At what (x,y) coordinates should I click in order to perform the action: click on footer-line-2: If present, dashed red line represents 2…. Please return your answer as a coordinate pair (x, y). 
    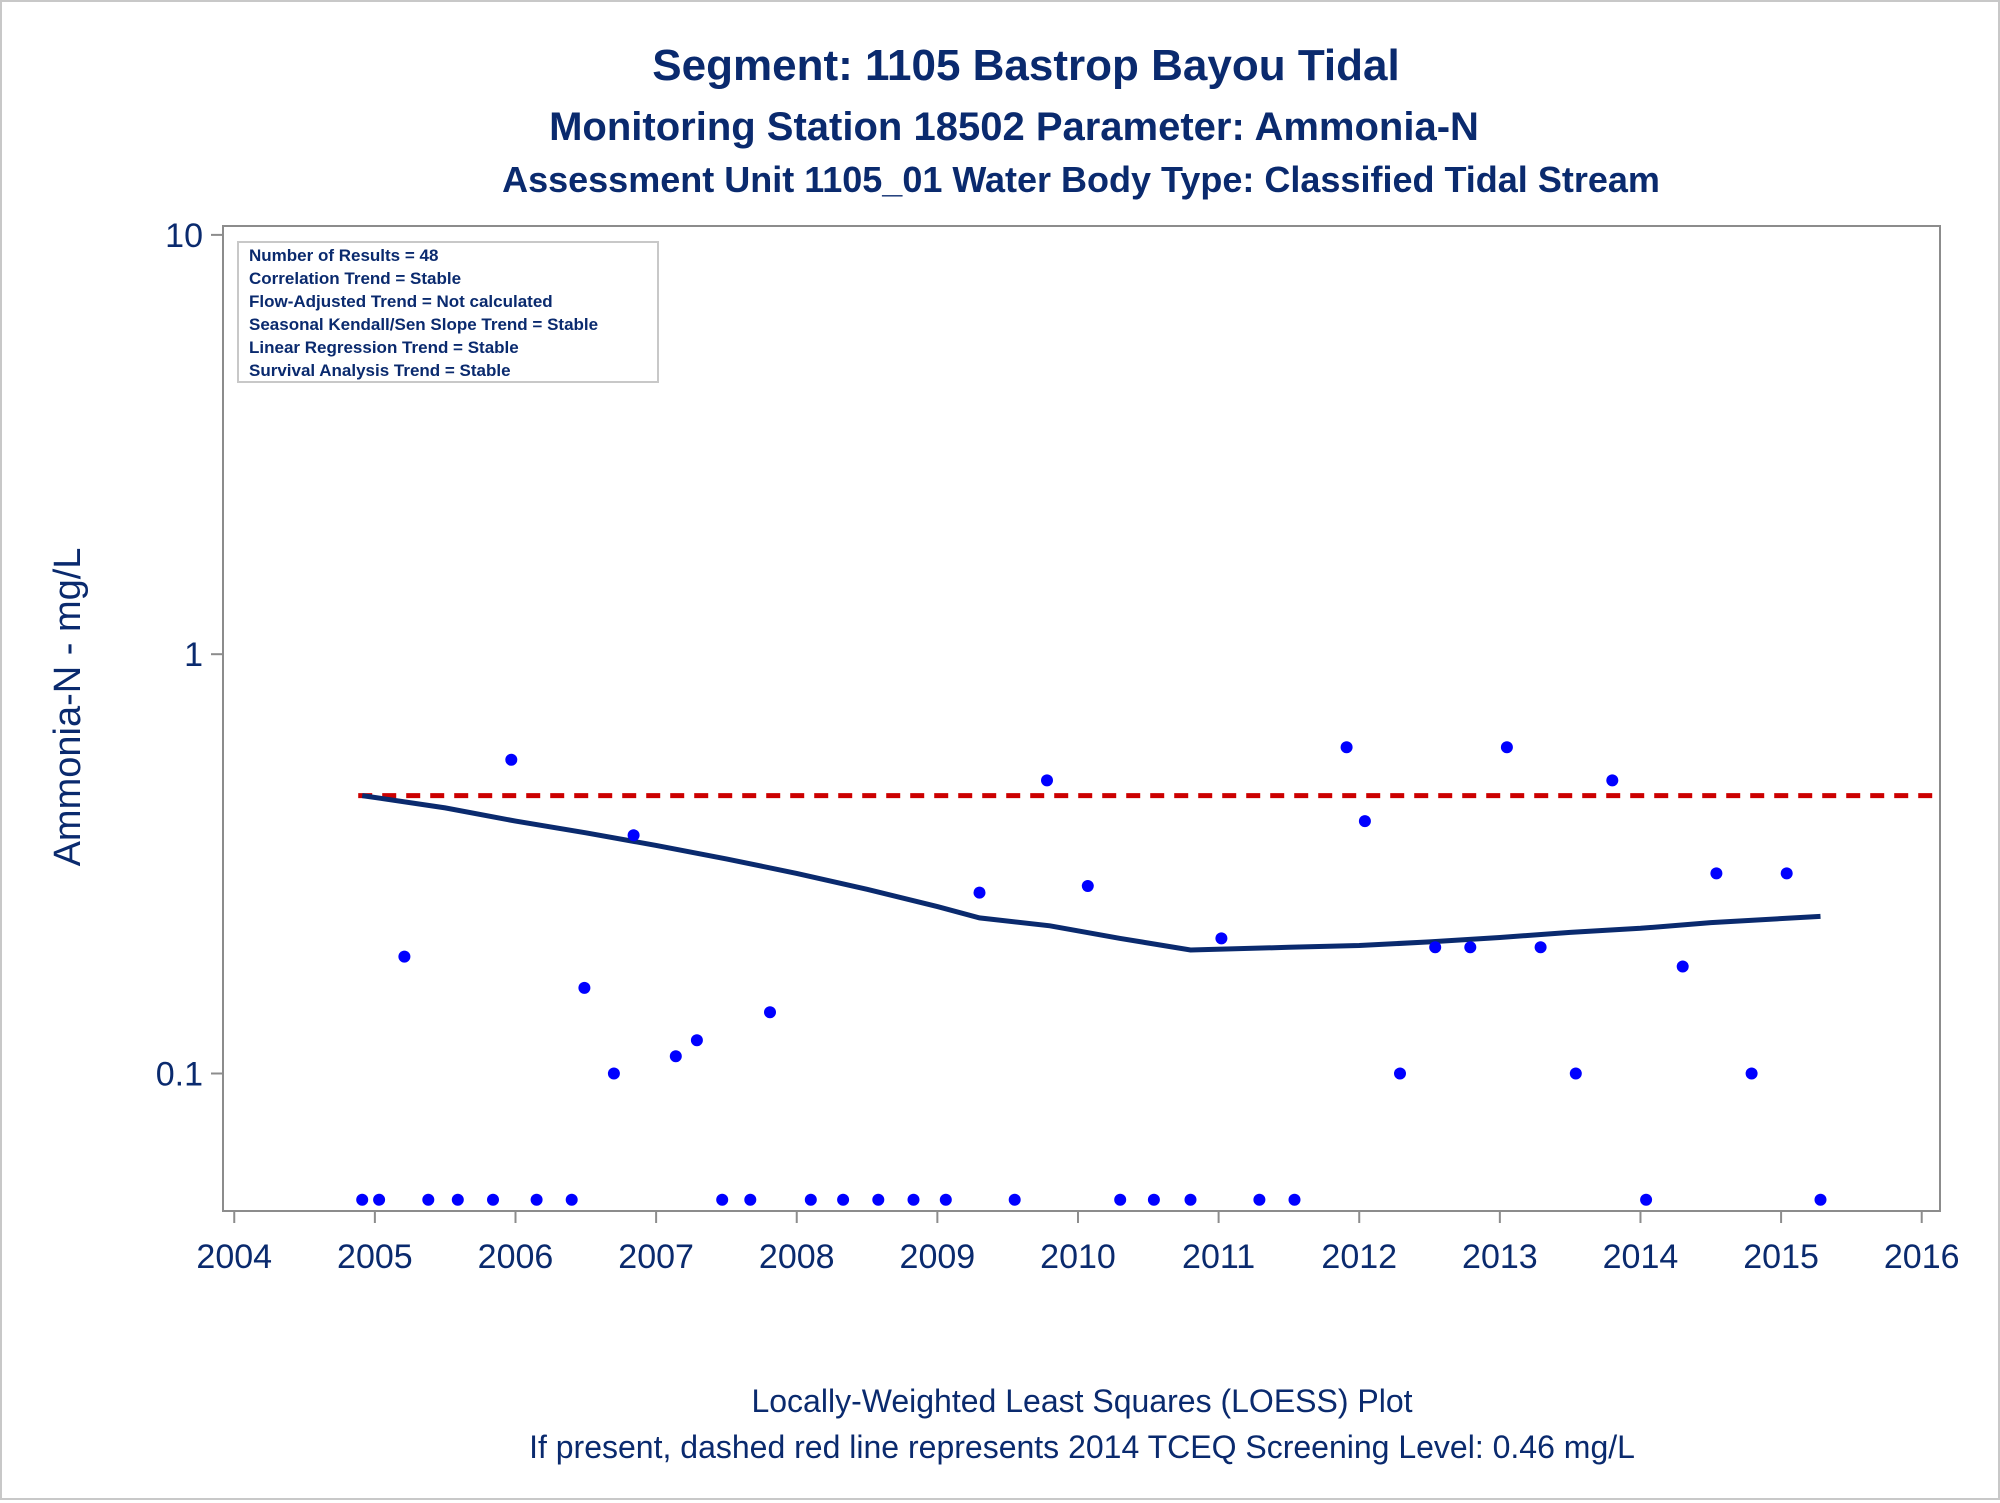
    Looking at the image, I should click on (1082, 1447).